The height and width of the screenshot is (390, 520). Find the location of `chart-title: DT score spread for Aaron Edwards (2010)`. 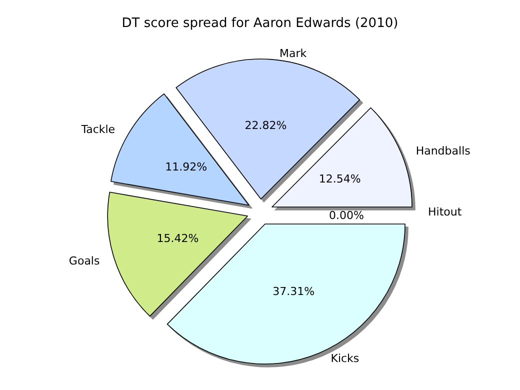

chart-title: DT score spread for Aaron Edwards (2010) is located at coordinates (260, 23).